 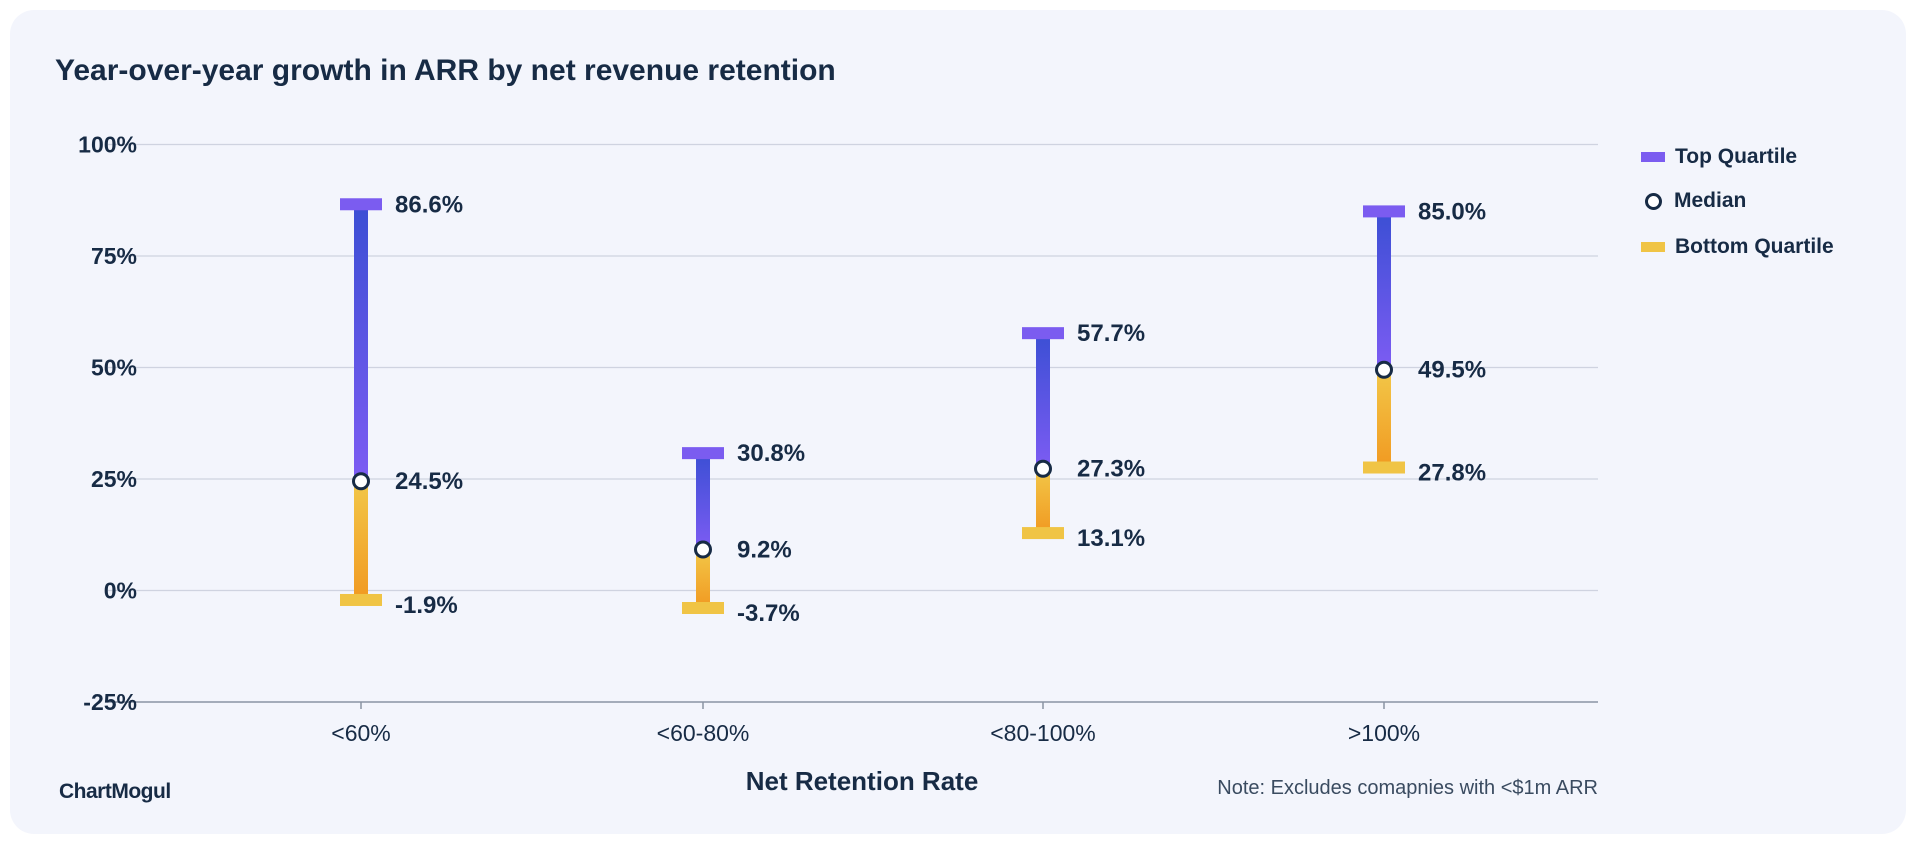 I want to click on y-tick-label: 50%, so click(x=114, y=368).